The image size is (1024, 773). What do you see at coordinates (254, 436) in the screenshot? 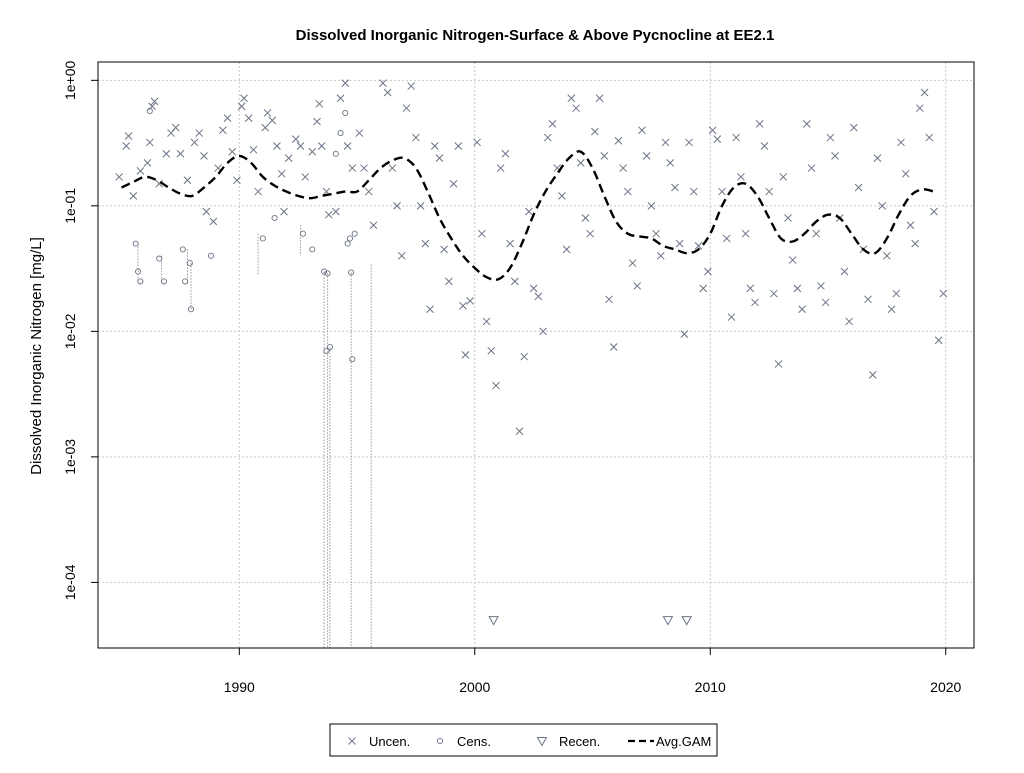
I see `censored-range-lines` at bounding box center [254, 436].